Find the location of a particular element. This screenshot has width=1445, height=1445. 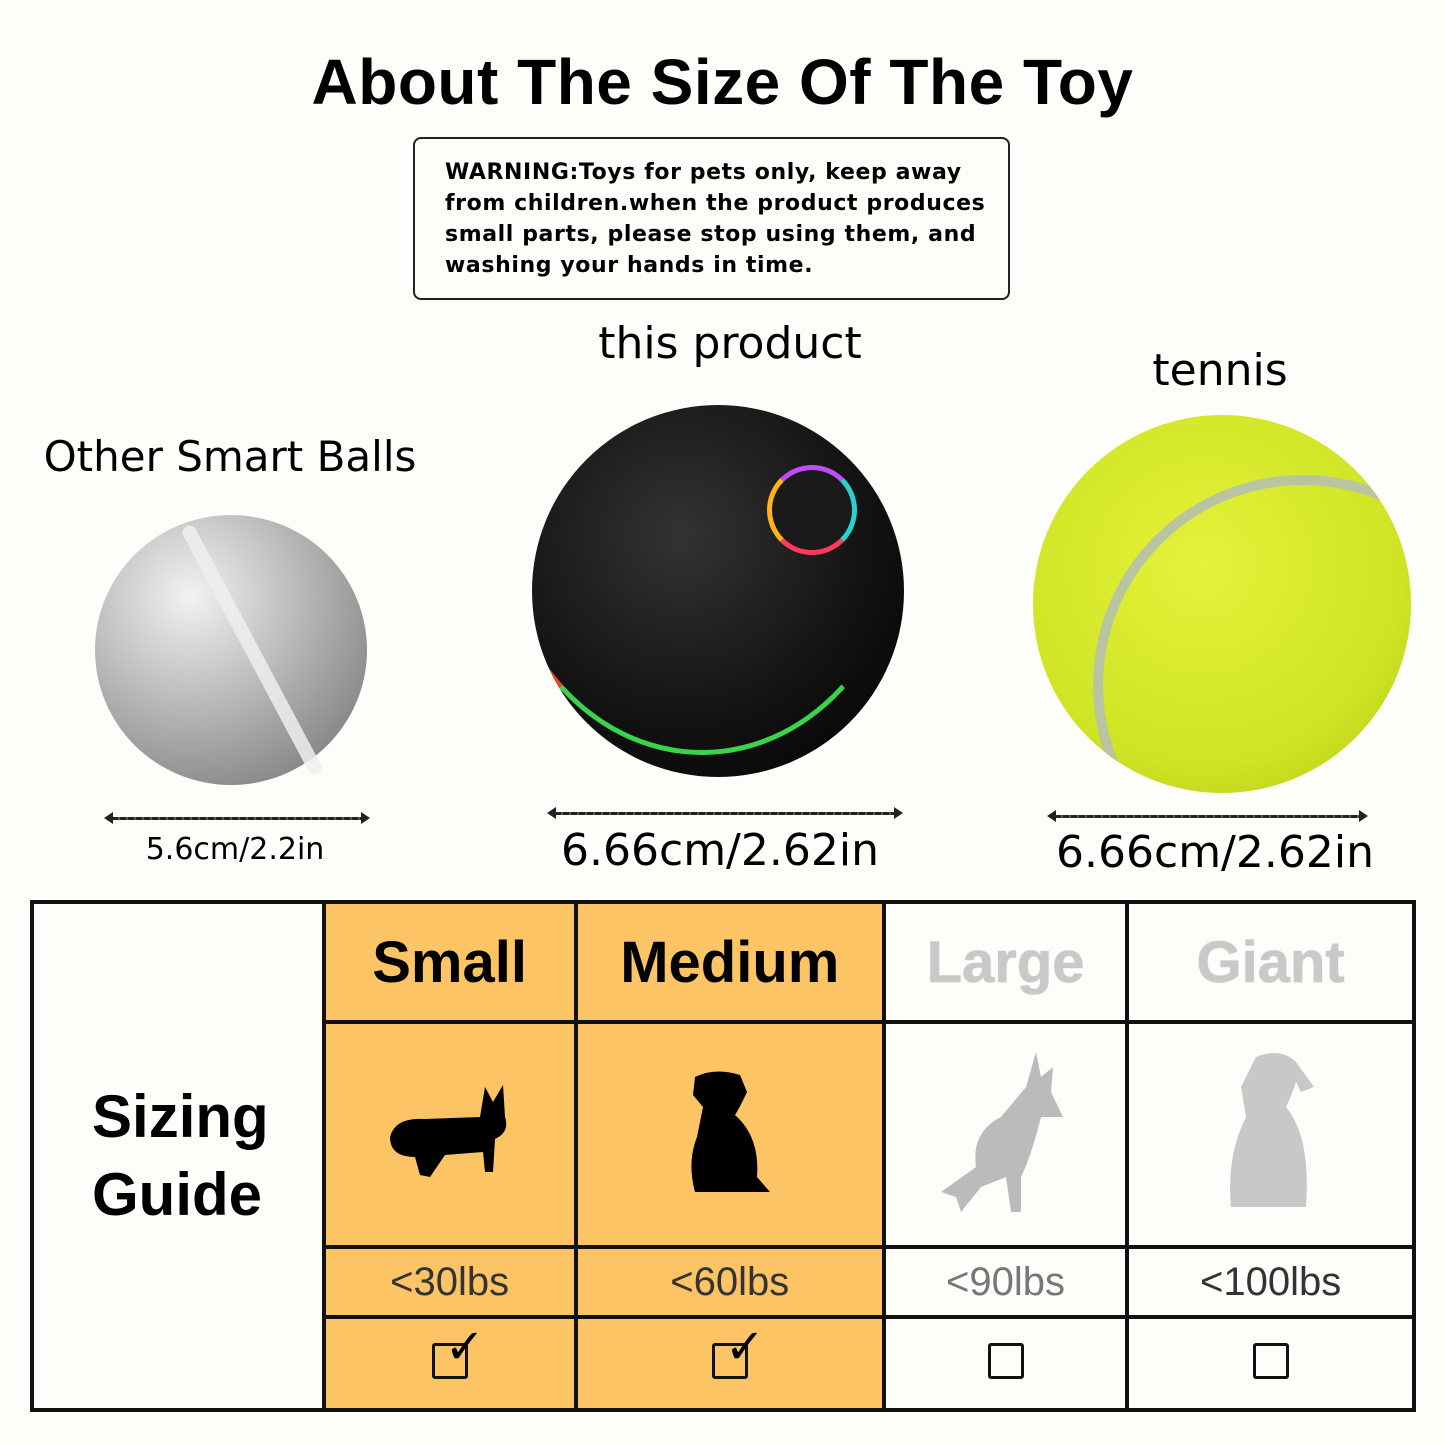

checkbox-small: ✓ is located at coordinates (449, 1363).